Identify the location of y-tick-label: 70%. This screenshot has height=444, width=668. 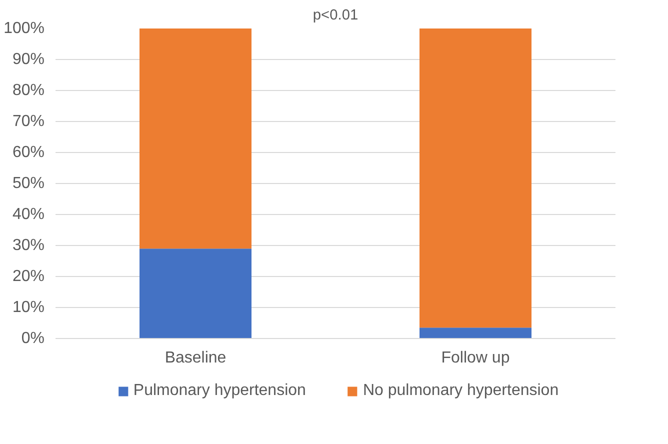
(28, 121).